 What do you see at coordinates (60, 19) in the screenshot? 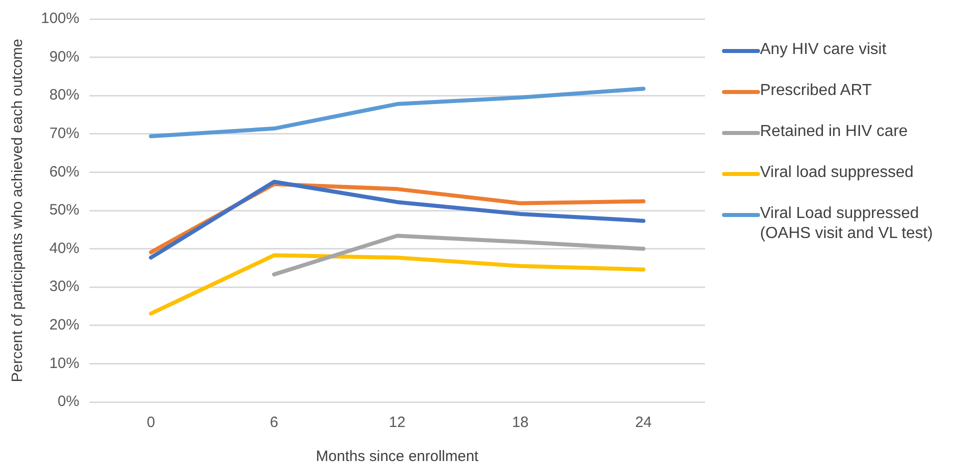
I see `y-tick-label: 100%` at bounding box center [60, 19].